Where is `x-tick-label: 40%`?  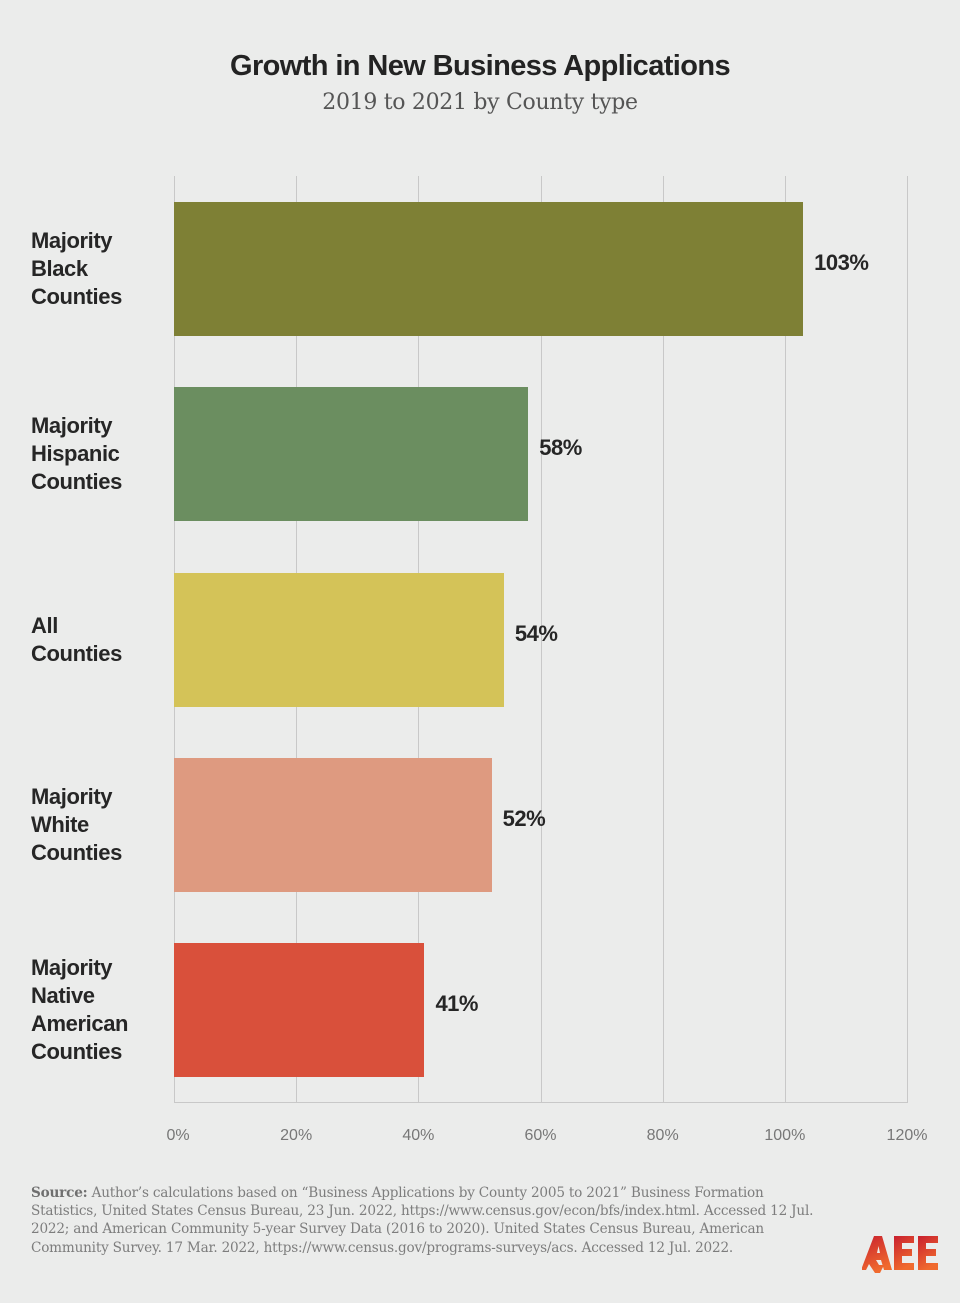
x-tick-label: 40% is located at coordinates (418, 1135).